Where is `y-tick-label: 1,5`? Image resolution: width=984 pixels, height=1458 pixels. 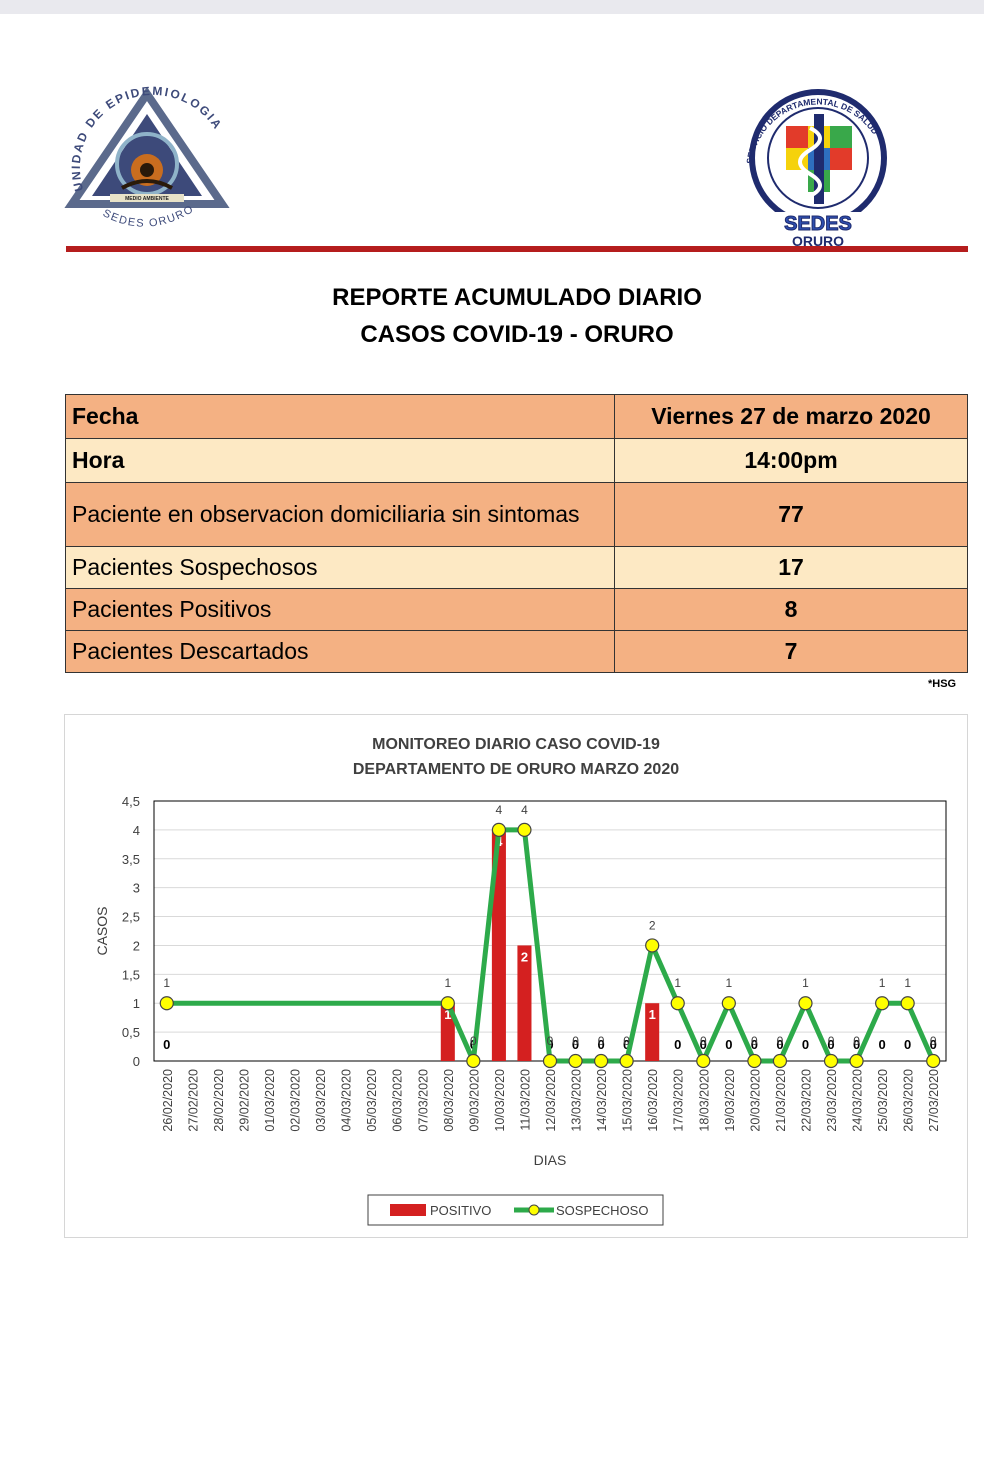 y-tick-label: 1,5 is located at coordinates (131, 974).